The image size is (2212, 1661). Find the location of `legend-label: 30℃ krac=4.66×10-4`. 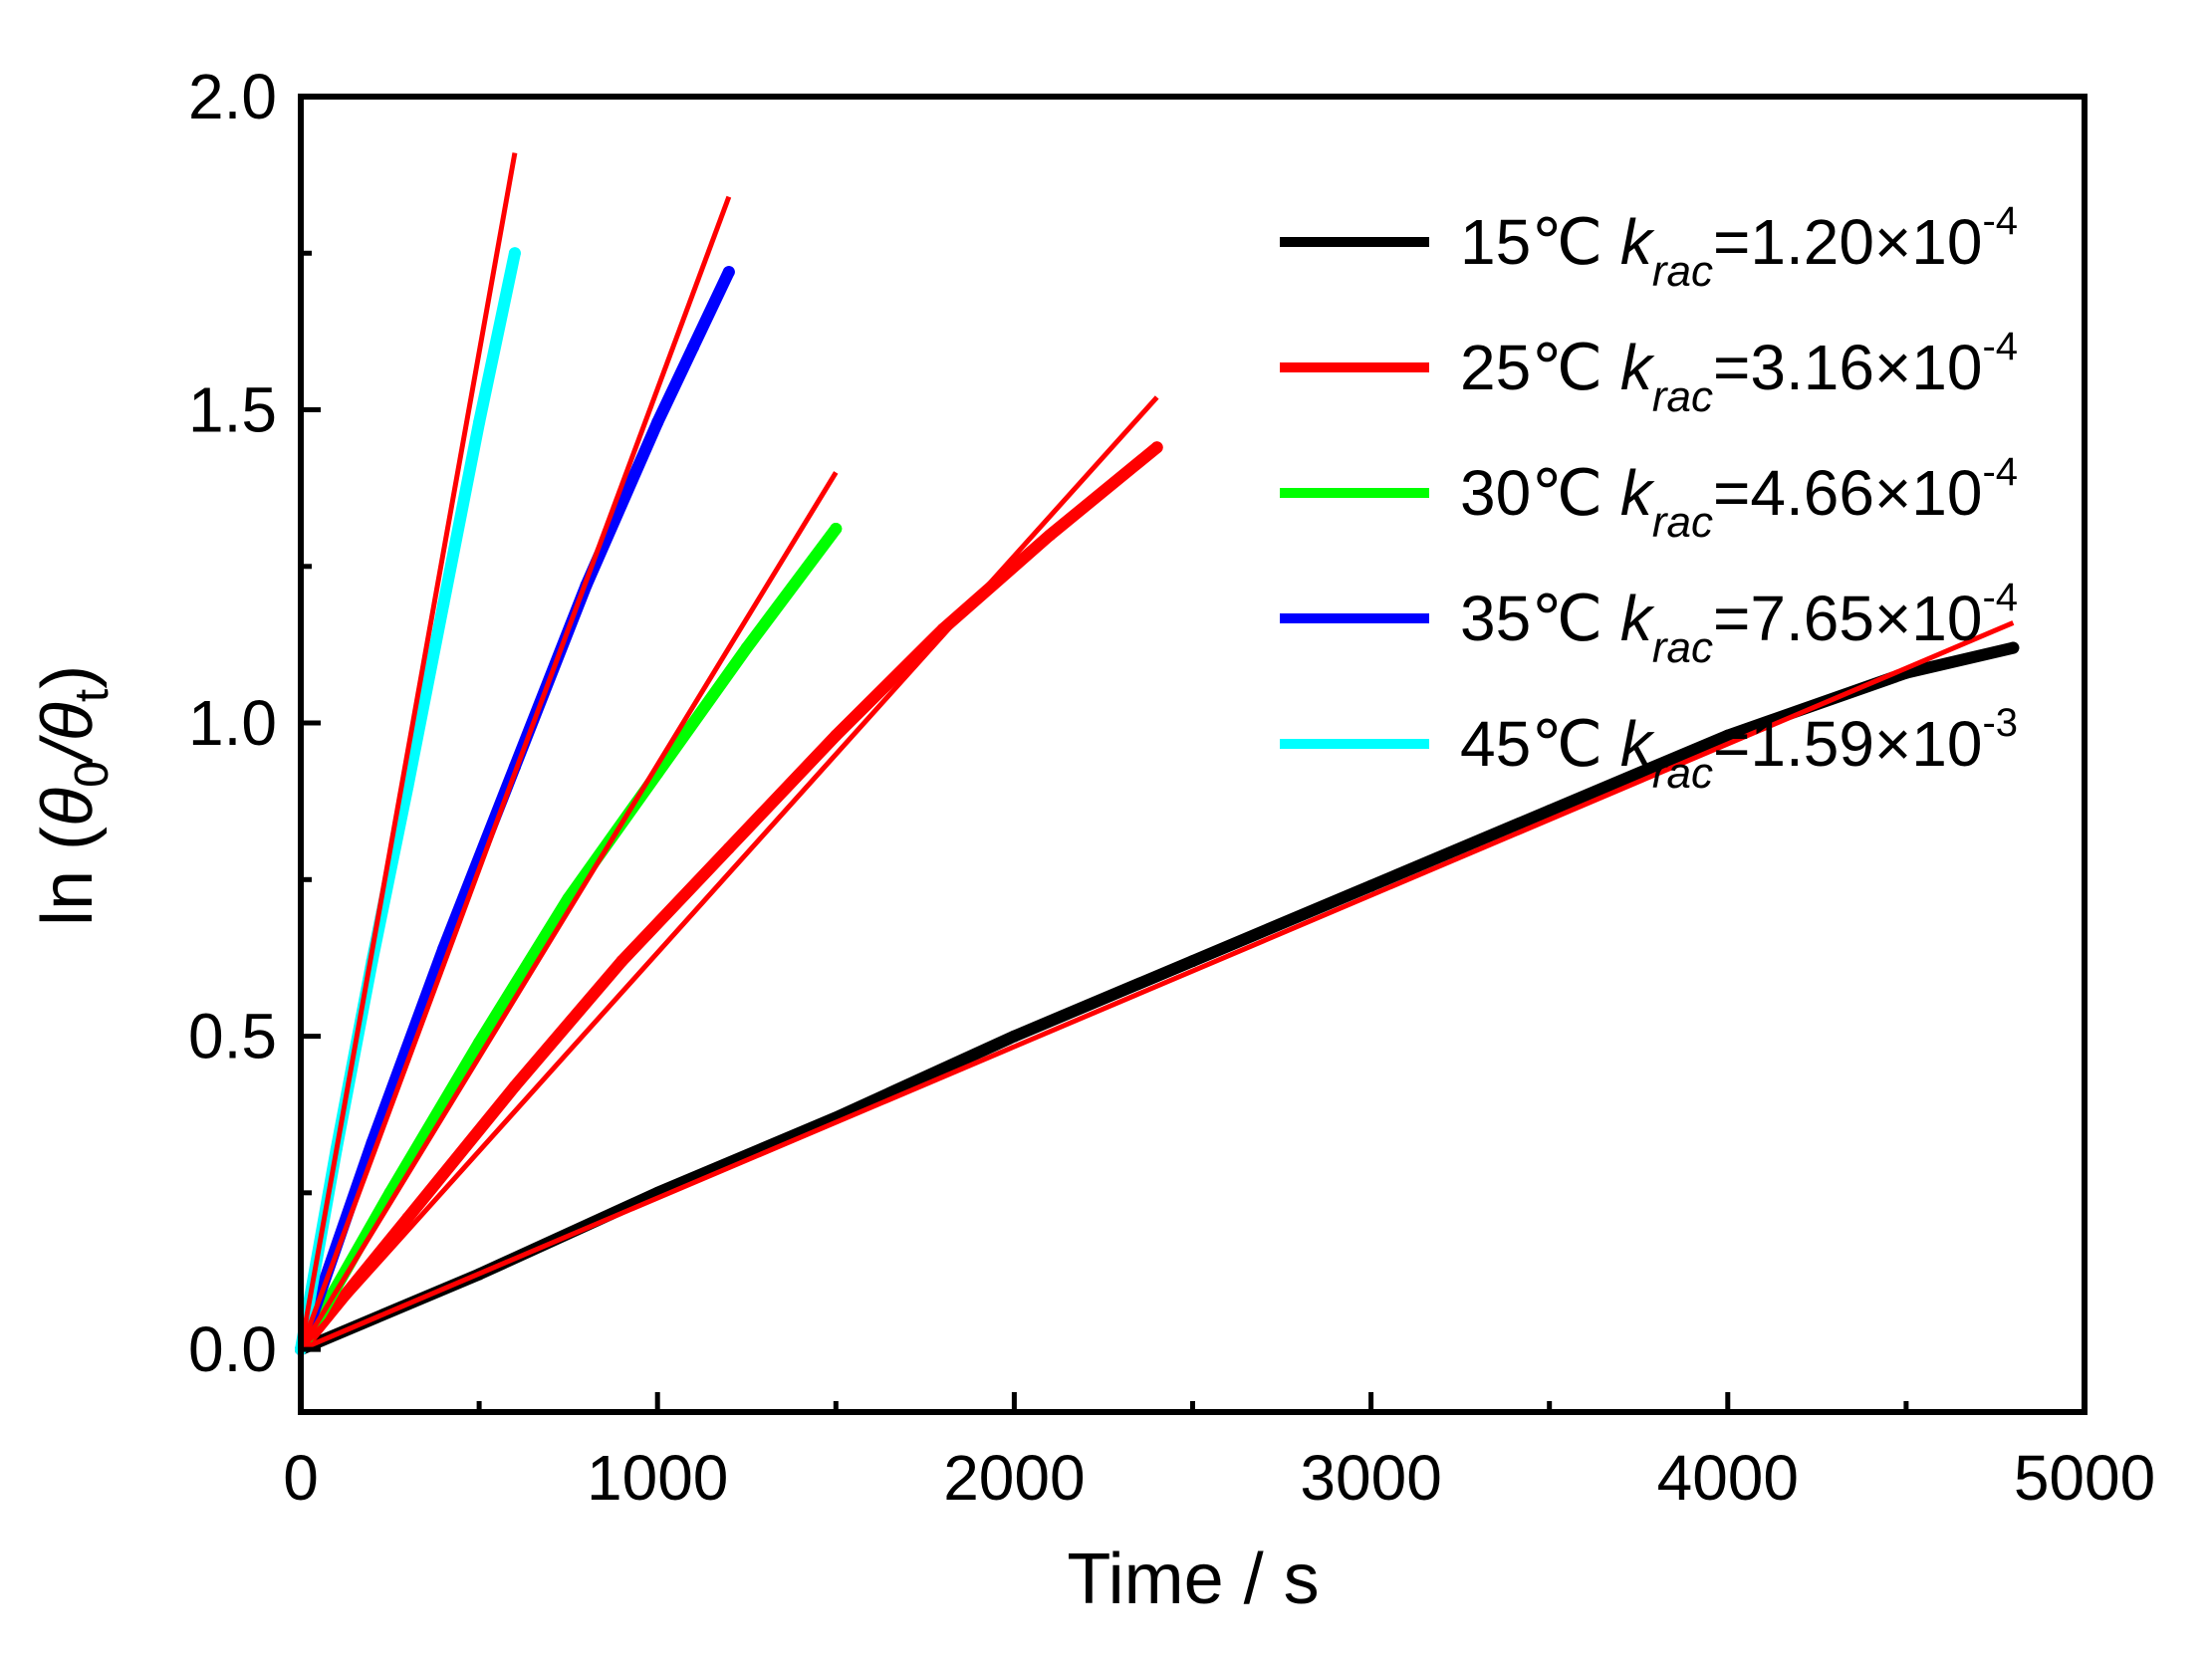

legend-label: 30℃ krac=4.66×10-4 is located at coordinates (1739, 498).